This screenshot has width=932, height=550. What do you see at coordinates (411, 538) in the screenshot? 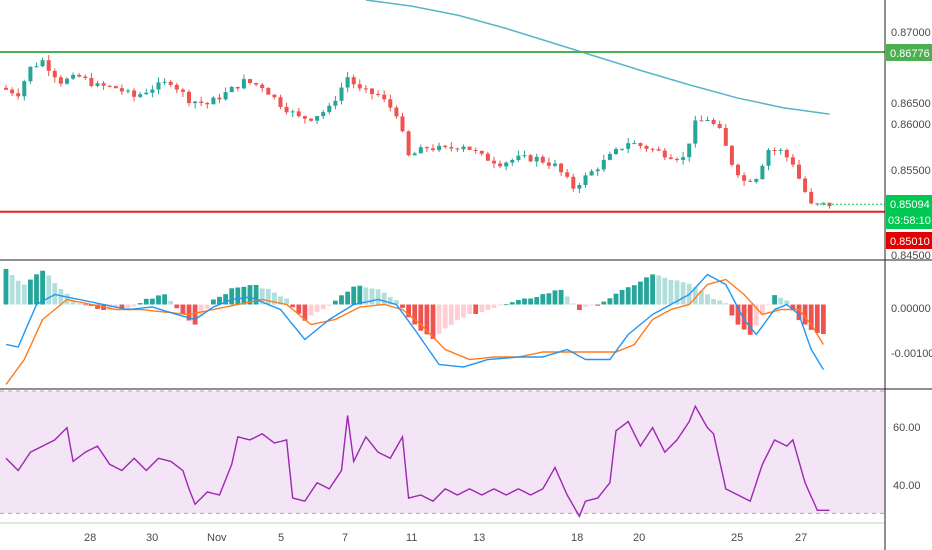
I see `time-label: 11` at bounding box center [411, 538].